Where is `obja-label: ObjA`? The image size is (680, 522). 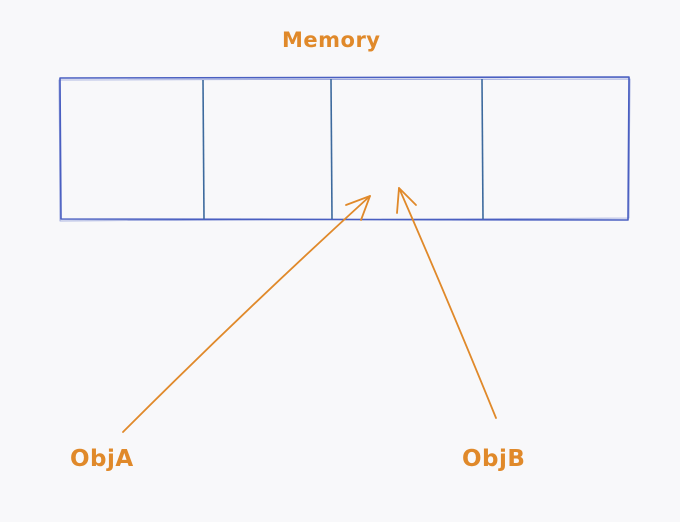 obja-label: ObjA is located at coordinates (102, 459).